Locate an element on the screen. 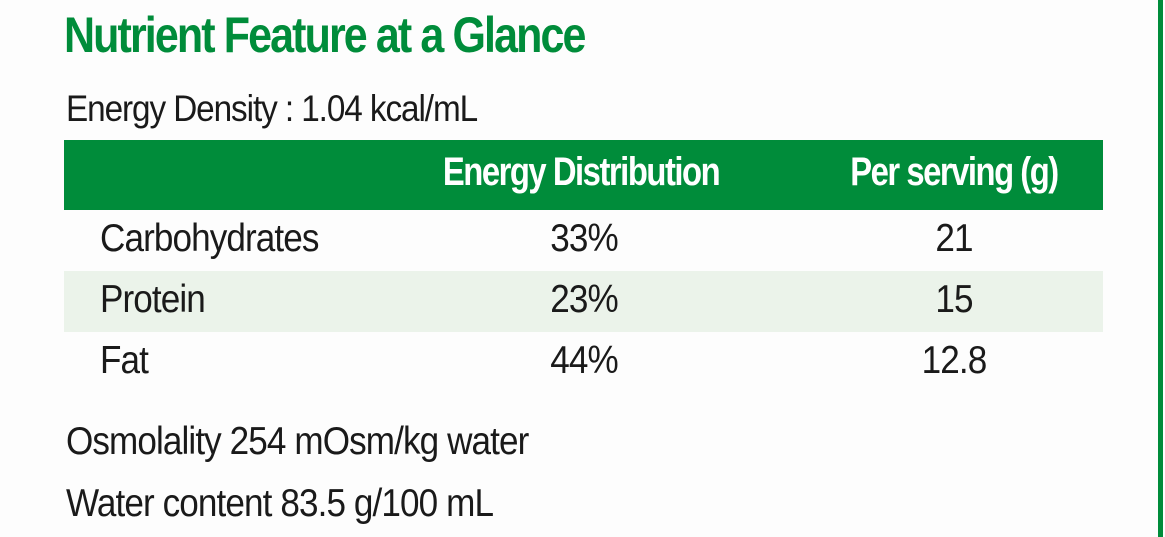  nutrient-name: Carbohydrates is located at coordinates (209, 238).